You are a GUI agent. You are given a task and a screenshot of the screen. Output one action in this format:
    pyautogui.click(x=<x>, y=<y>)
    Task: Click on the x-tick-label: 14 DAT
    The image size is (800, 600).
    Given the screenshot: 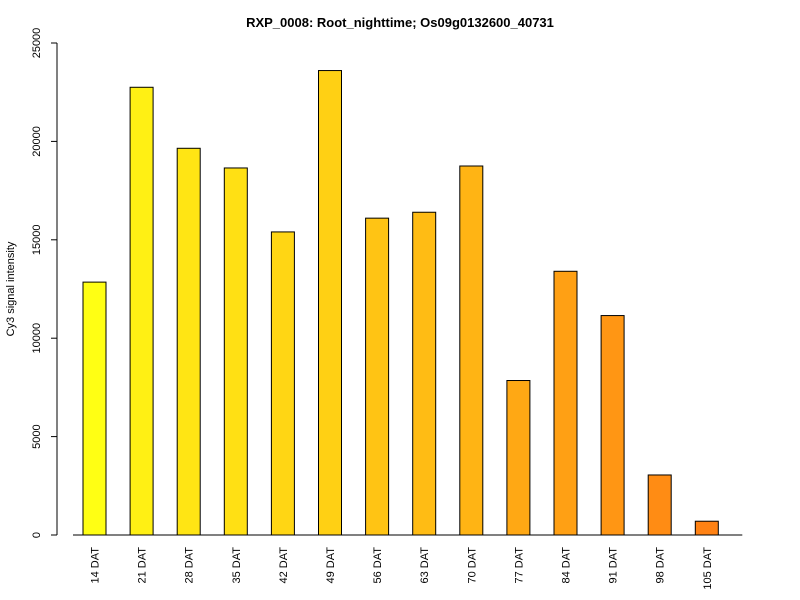 What is the action you would take?
    pyautogui.click(x=96, y=565)
    